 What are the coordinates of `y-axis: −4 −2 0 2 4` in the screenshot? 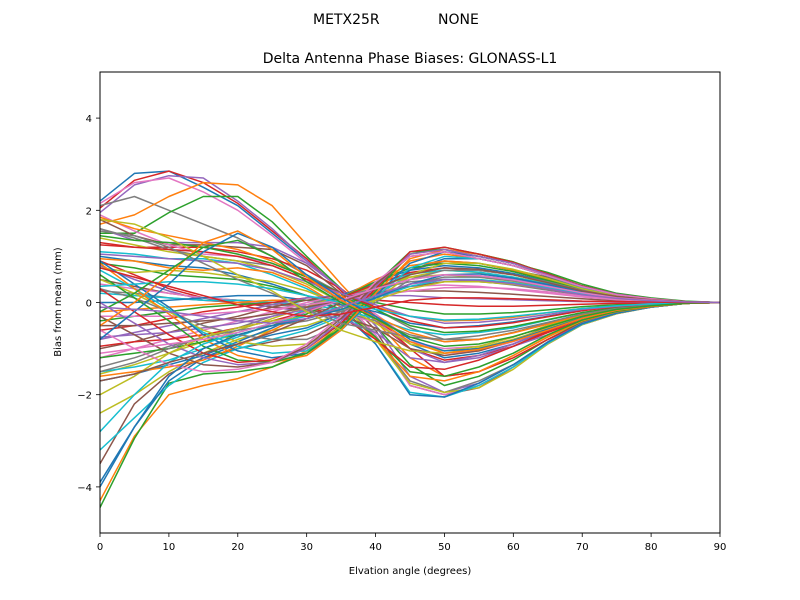 It's located at (88, 304).